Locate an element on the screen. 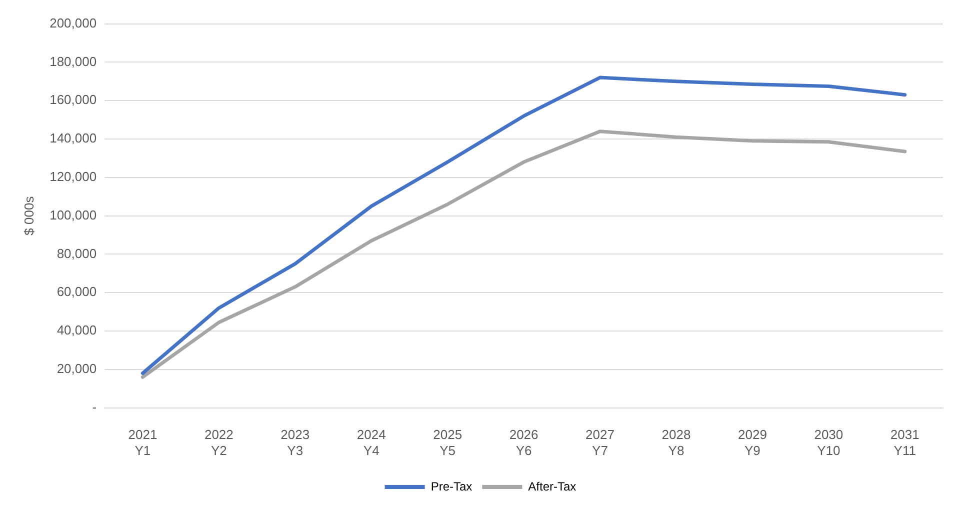  x-tick-label: 2024 Y4 is located at coordinates (371, 442).